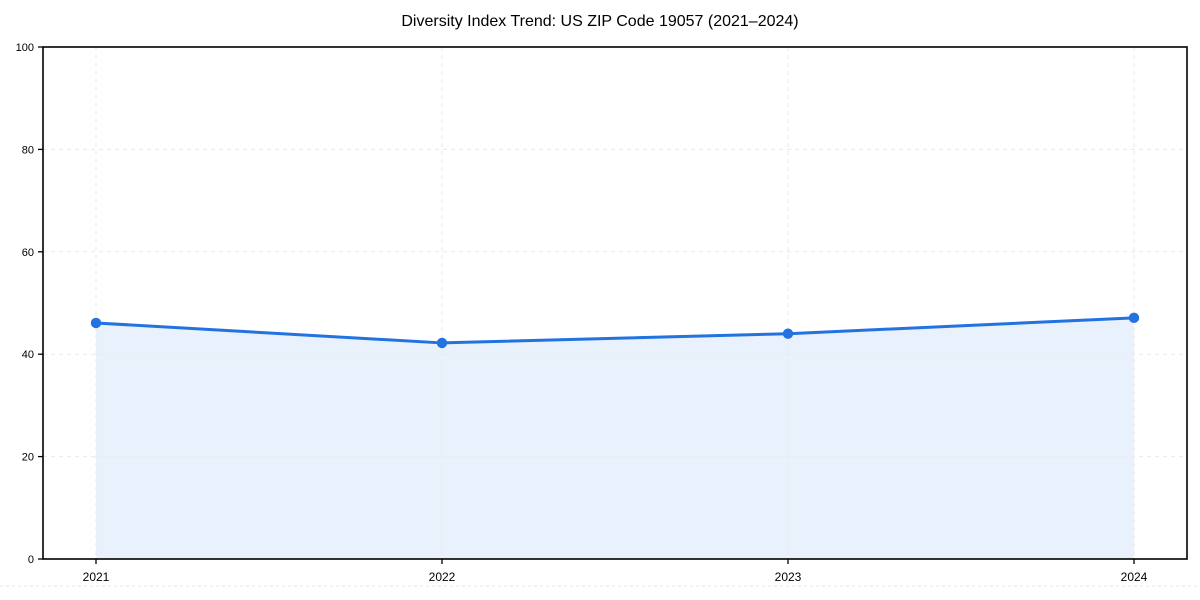 This screenshot has width=1200, height=600. What do you see at coordinates (442, 577) in the screenshot?
I see `x-tick-label-2022: 2022` at bounding box center [442, 577].